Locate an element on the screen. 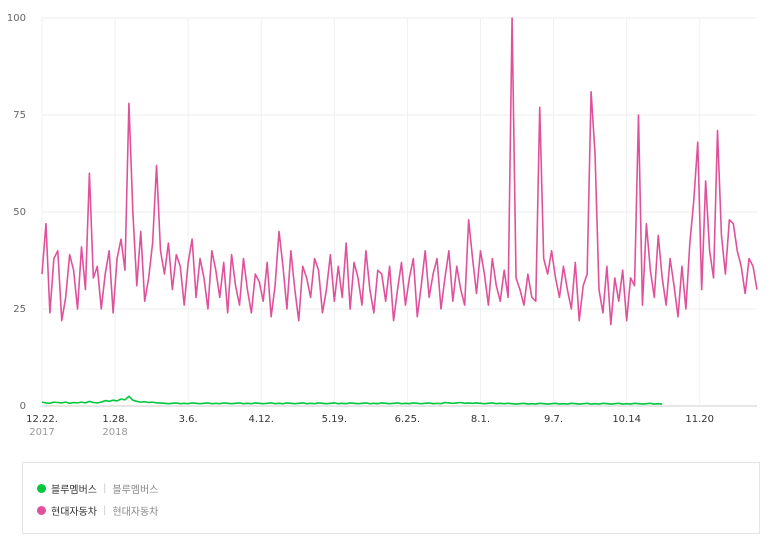 The image size is (774, 540). x-tick-label: 10.14 is located at coordinates (626, 419).